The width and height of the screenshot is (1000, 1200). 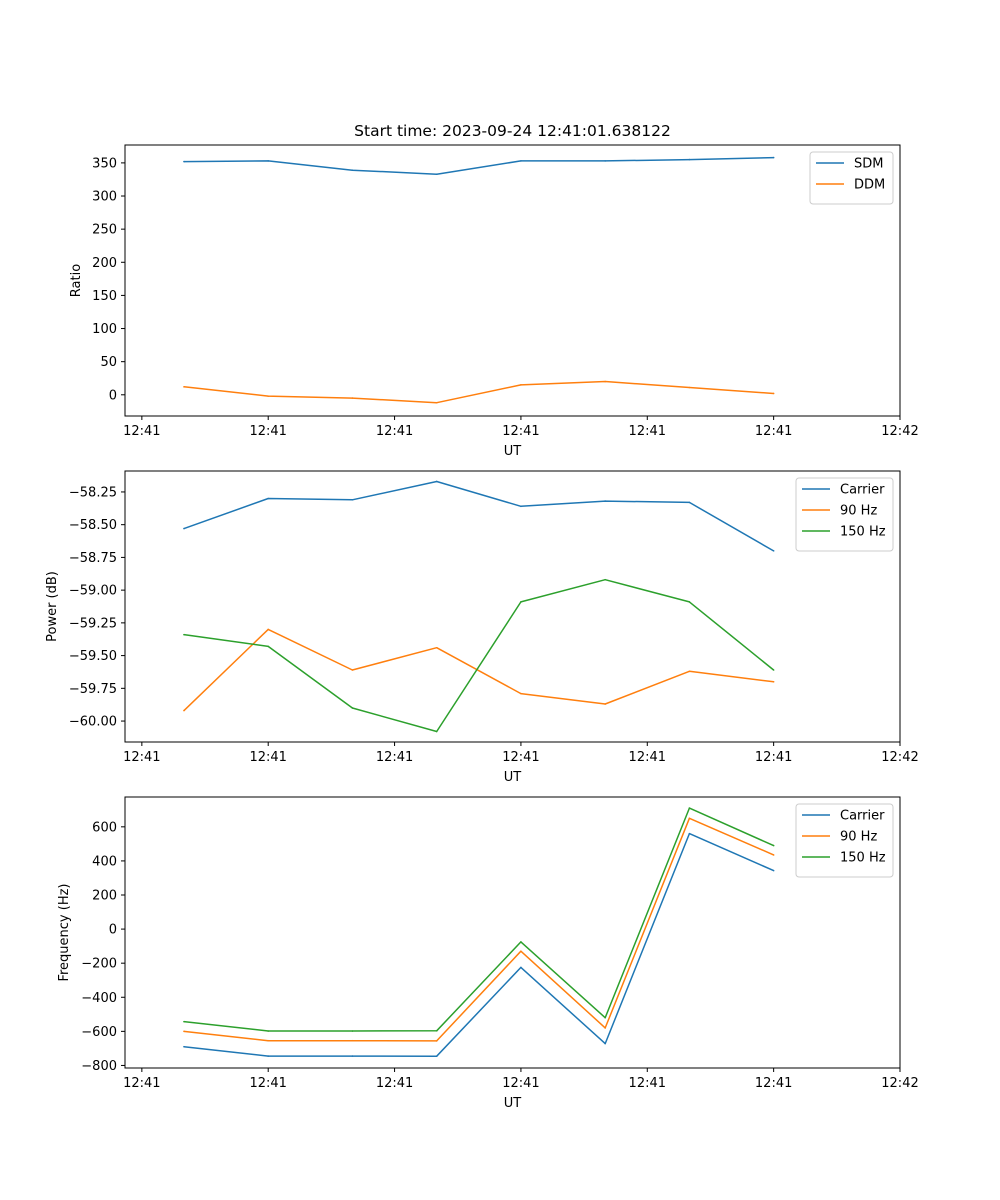 I want to click on y-tick-label: −59.00, so click(x=93, y=591).